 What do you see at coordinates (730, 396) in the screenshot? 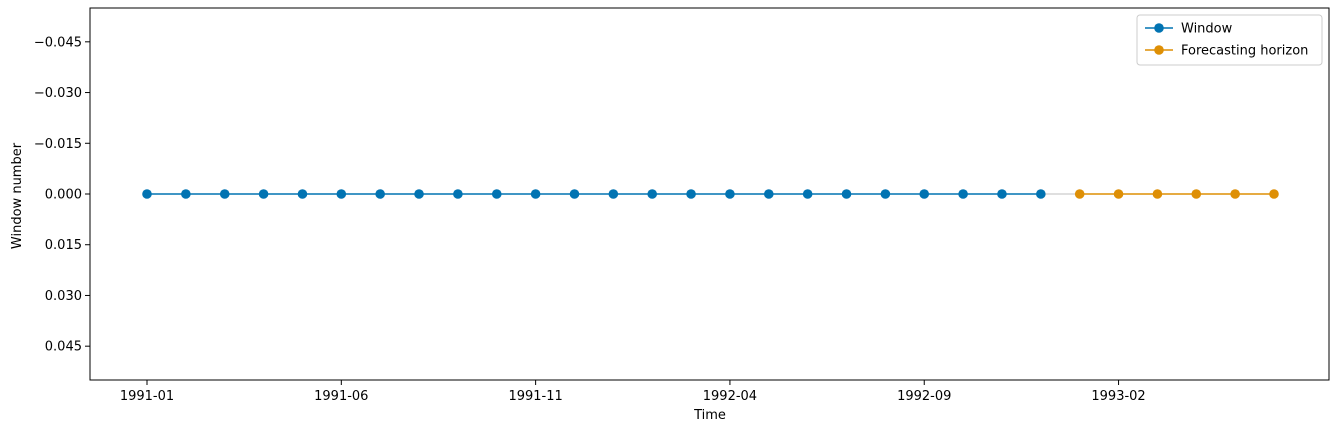
I see `x-tick-label: 1992-04` at bounding box center [730, 396].